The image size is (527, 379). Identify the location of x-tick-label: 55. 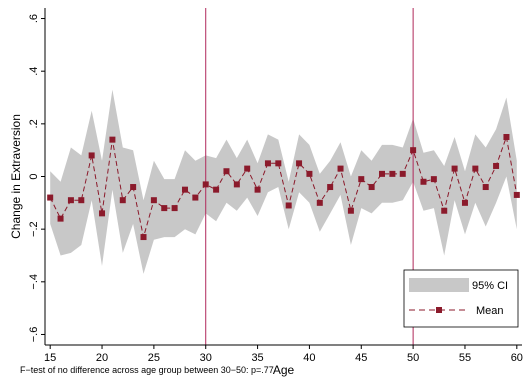
(465, 358).